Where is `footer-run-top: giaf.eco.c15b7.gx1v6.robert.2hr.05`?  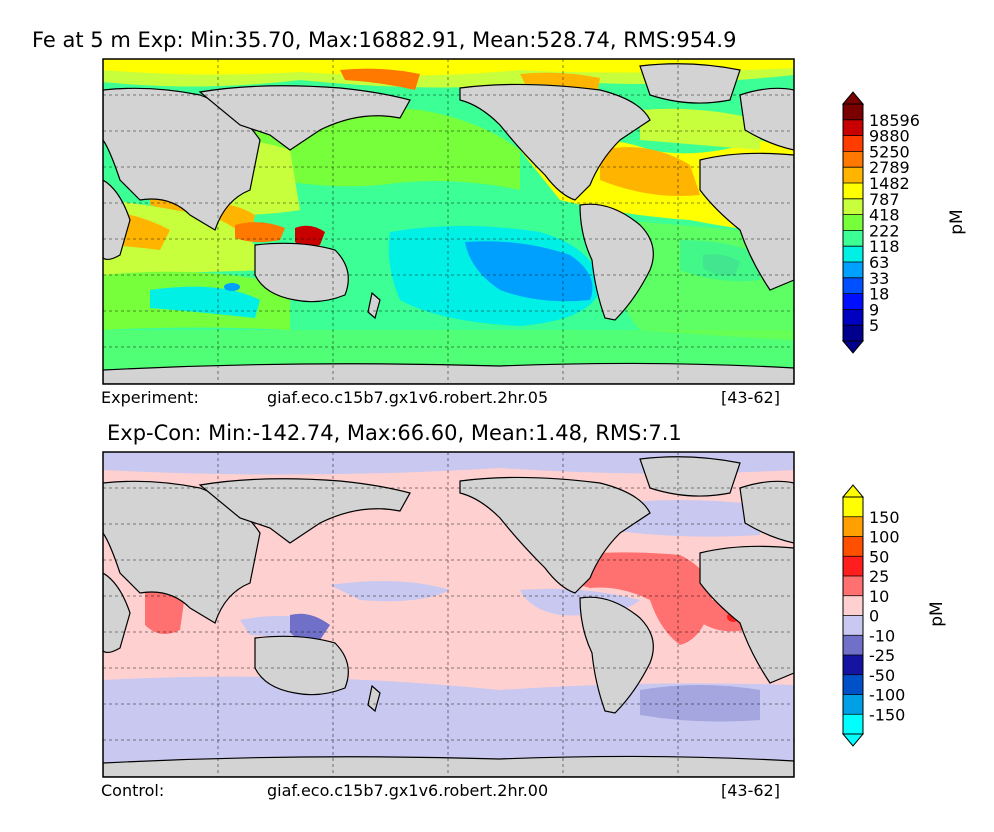
footer-run-top: giaf.eco.c15b7.gx1v6.robert.2hr.05 is located at coordinates (408, 397).